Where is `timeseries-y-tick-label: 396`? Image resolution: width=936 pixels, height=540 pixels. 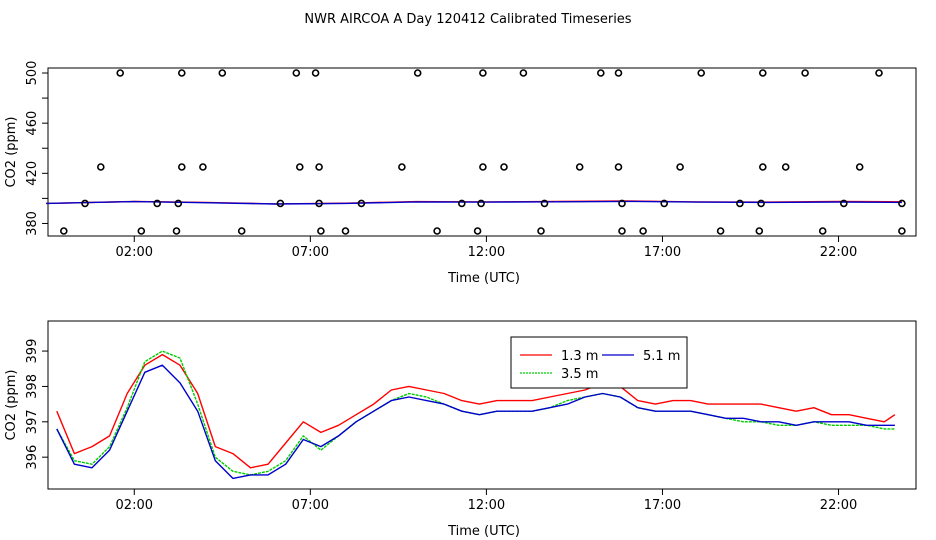
timeseries-y-tick-label: 396 is located at coordinates (32, 457).